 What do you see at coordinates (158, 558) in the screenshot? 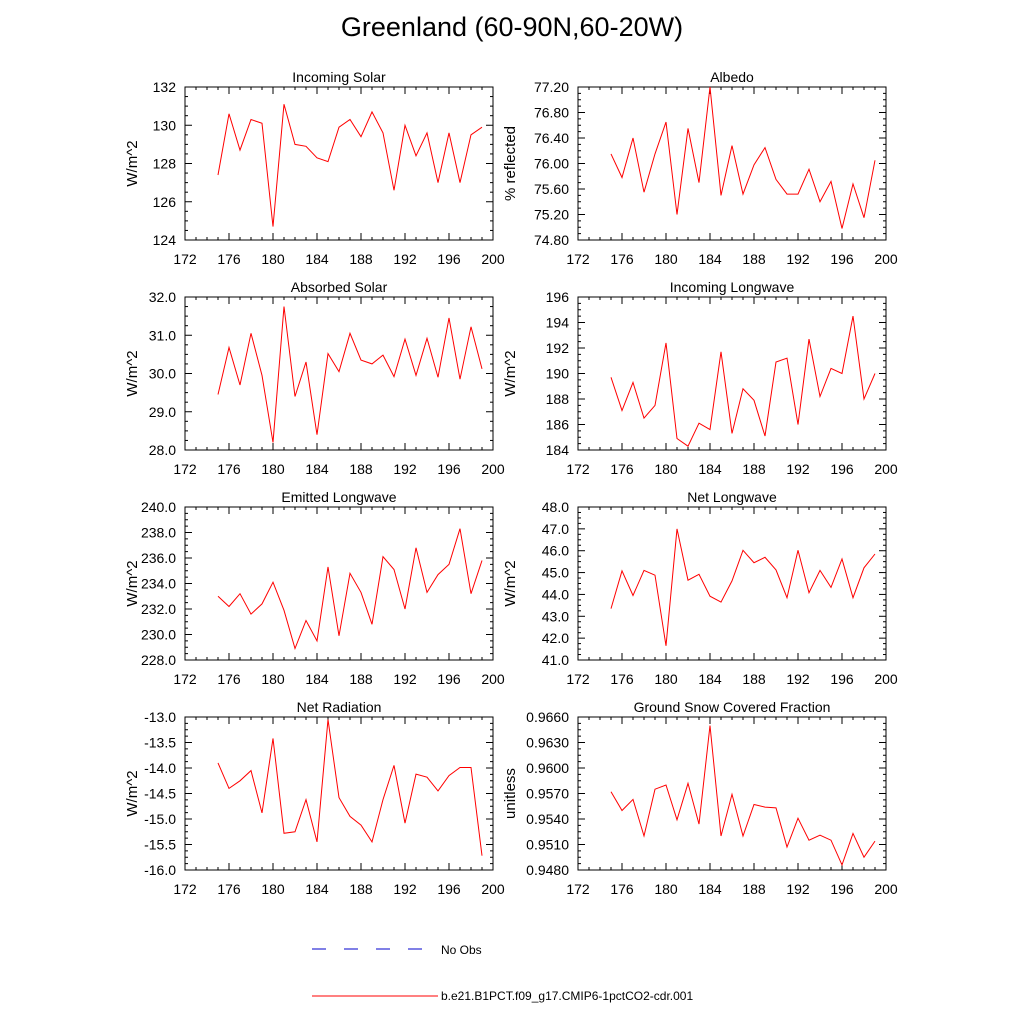
I see `y-tick-label: 236.0` at bounding box center [158, 558].